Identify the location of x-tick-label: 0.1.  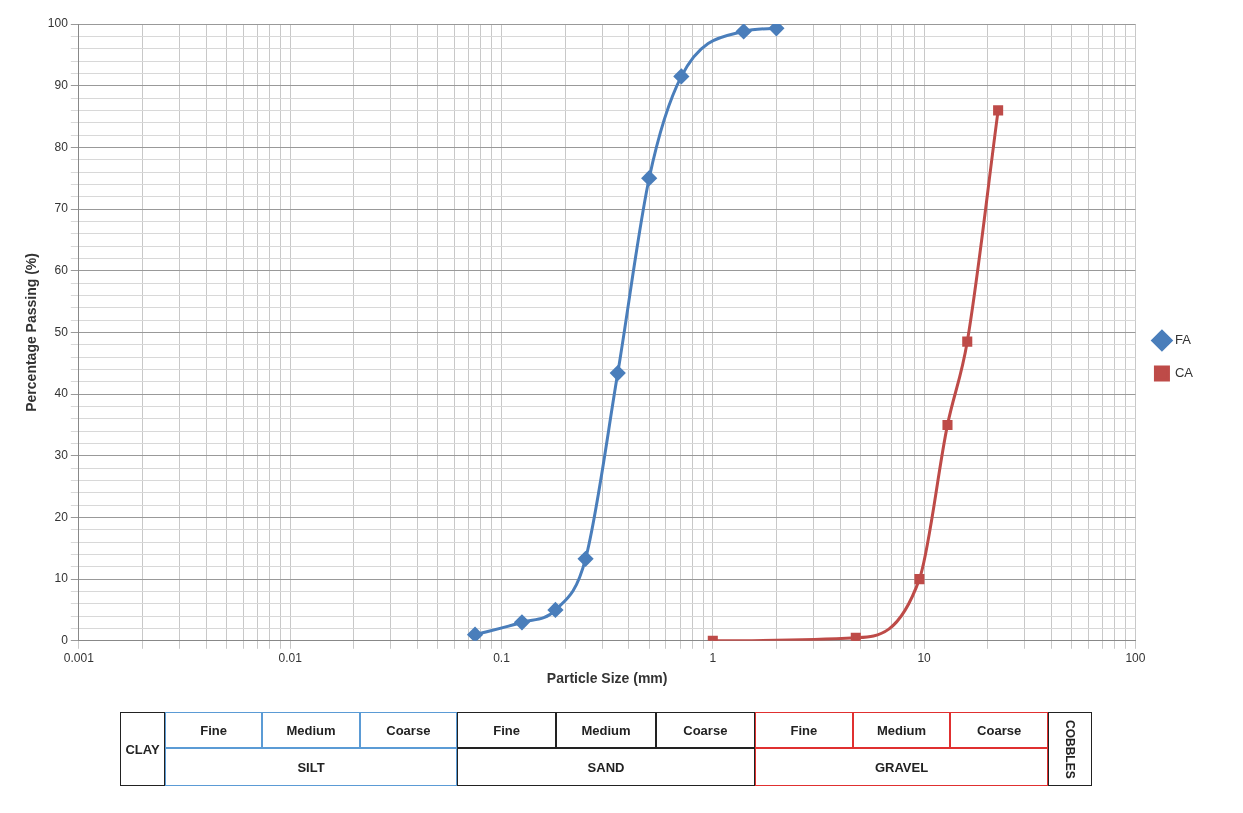
(502, 658).